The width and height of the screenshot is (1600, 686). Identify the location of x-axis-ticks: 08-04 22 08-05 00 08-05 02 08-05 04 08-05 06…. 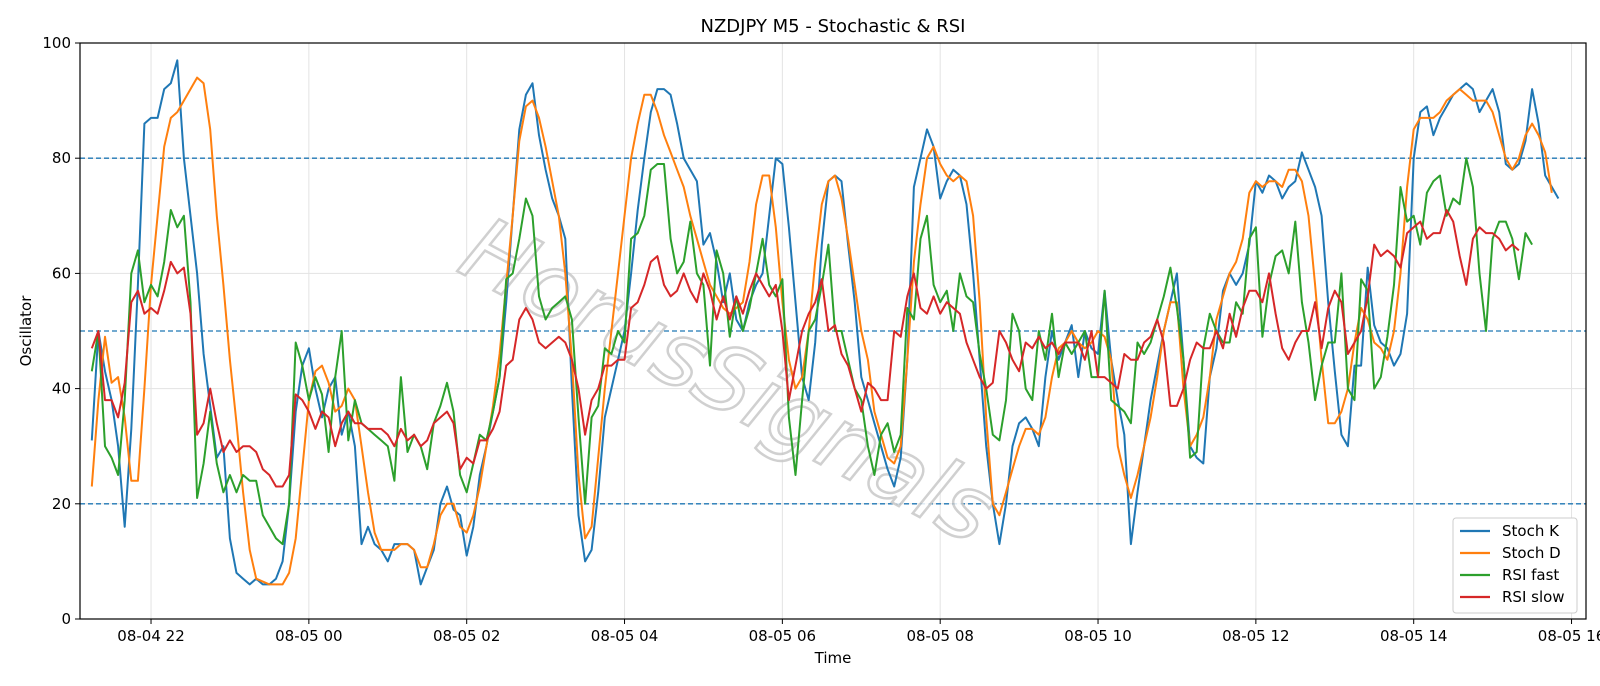
(858, 632).